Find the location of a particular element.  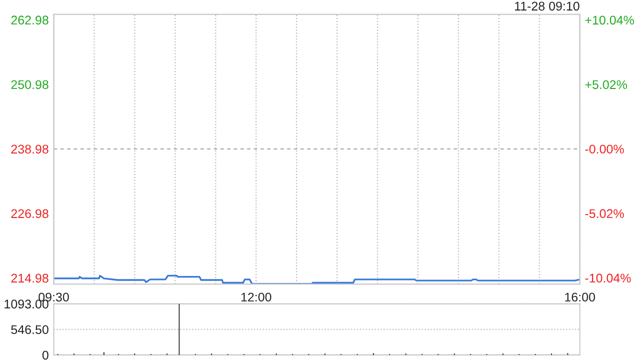

y-tick-label: 546.50 is located at coordinates (29, 329).